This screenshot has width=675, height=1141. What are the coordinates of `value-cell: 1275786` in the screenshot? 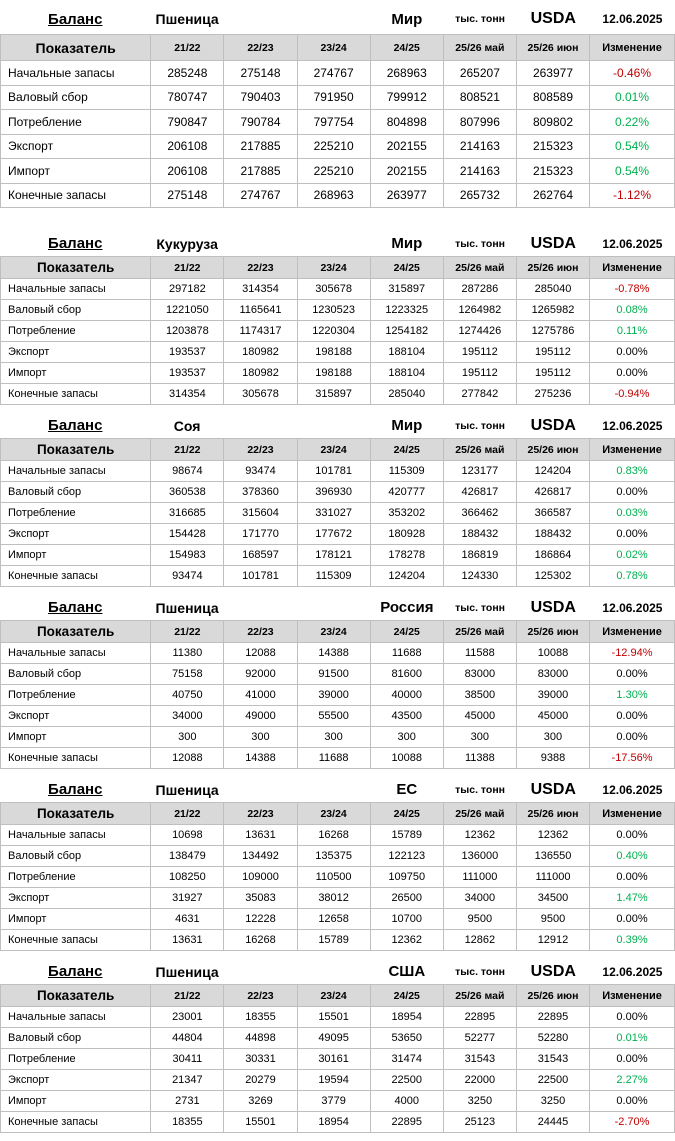 It's located at (553, 331).